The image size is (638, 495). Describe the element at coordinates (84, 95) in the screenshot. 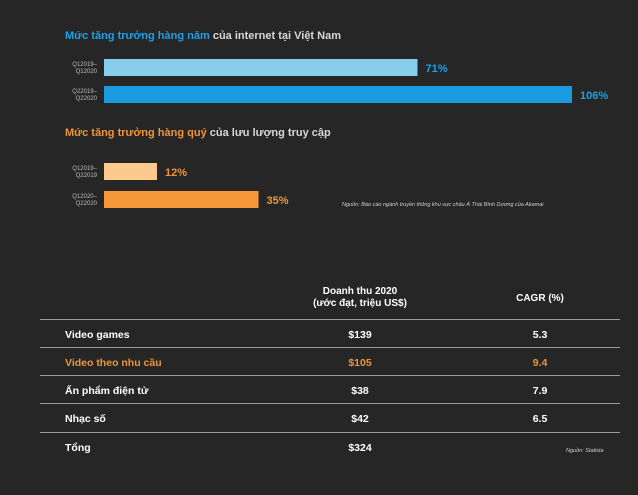

I see `category-label: Q22019– Q22020` at that location.